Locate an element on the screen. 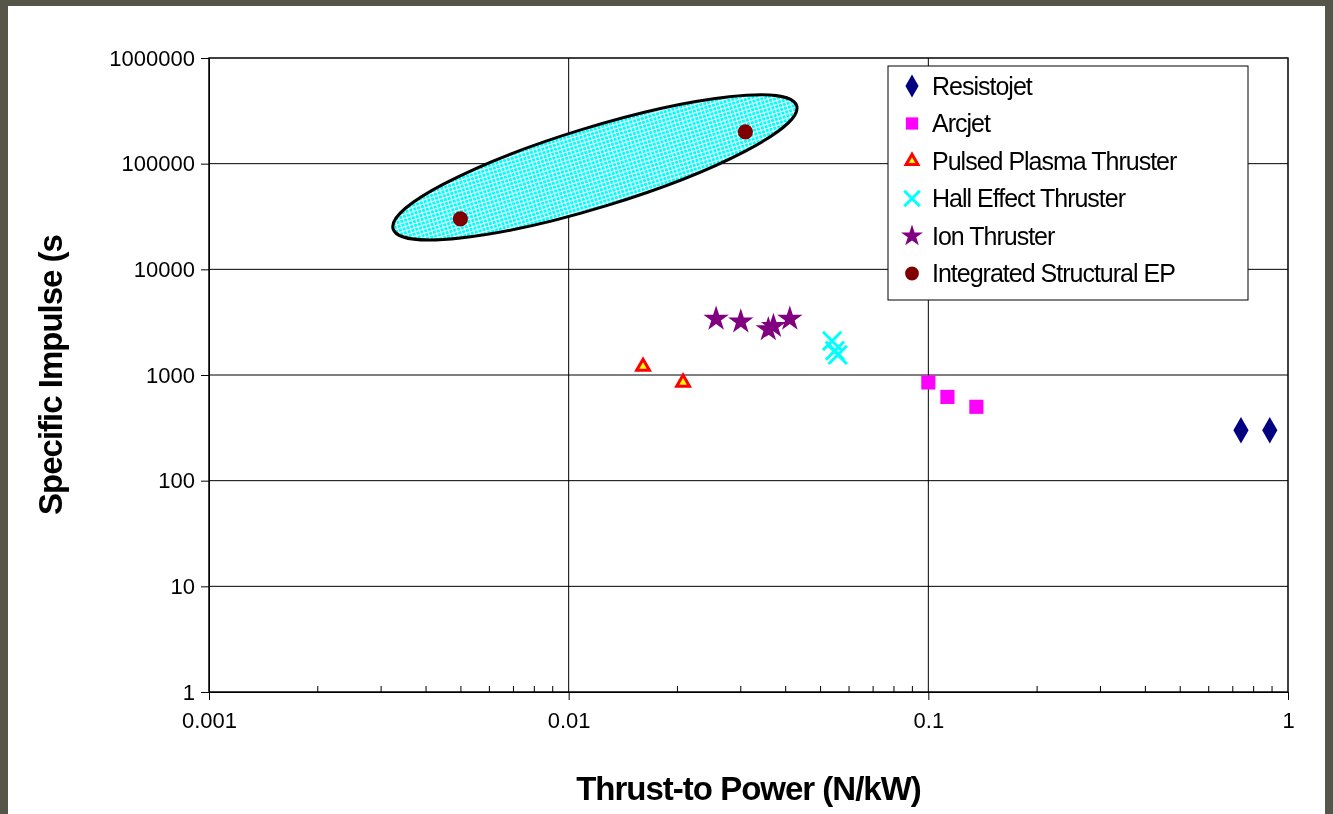  y-tick-label: 1000000 is located at coordinates (152, 58).